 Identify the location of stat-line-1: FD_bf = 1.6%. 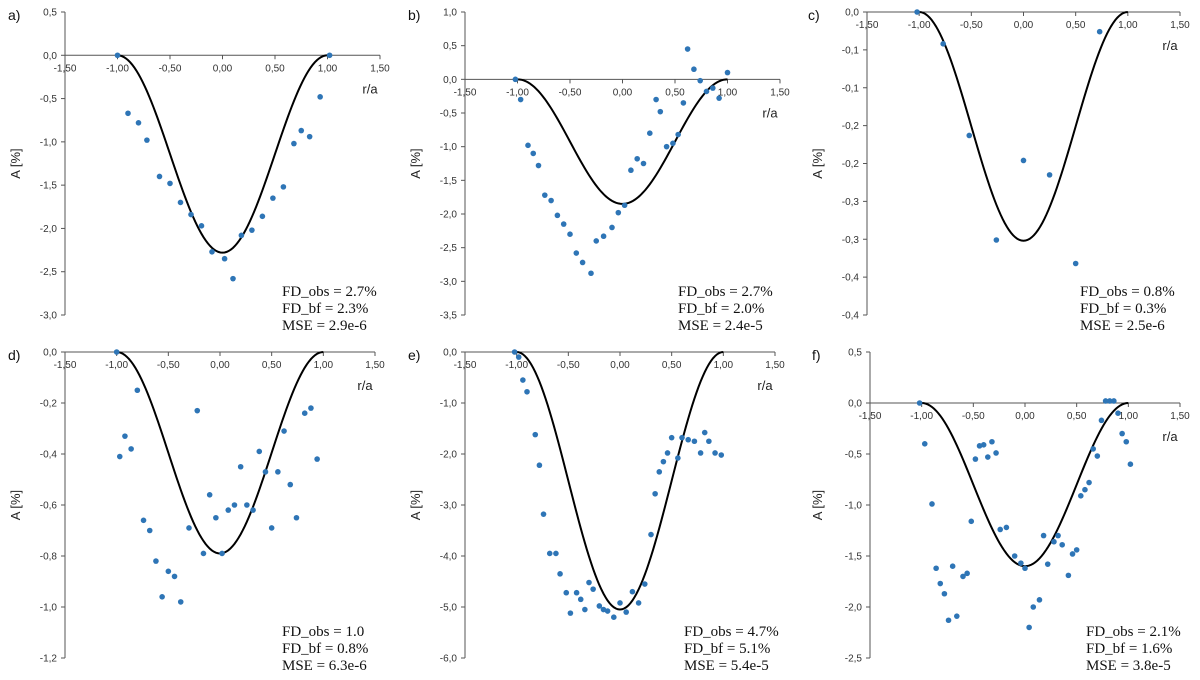
(1129, 649).